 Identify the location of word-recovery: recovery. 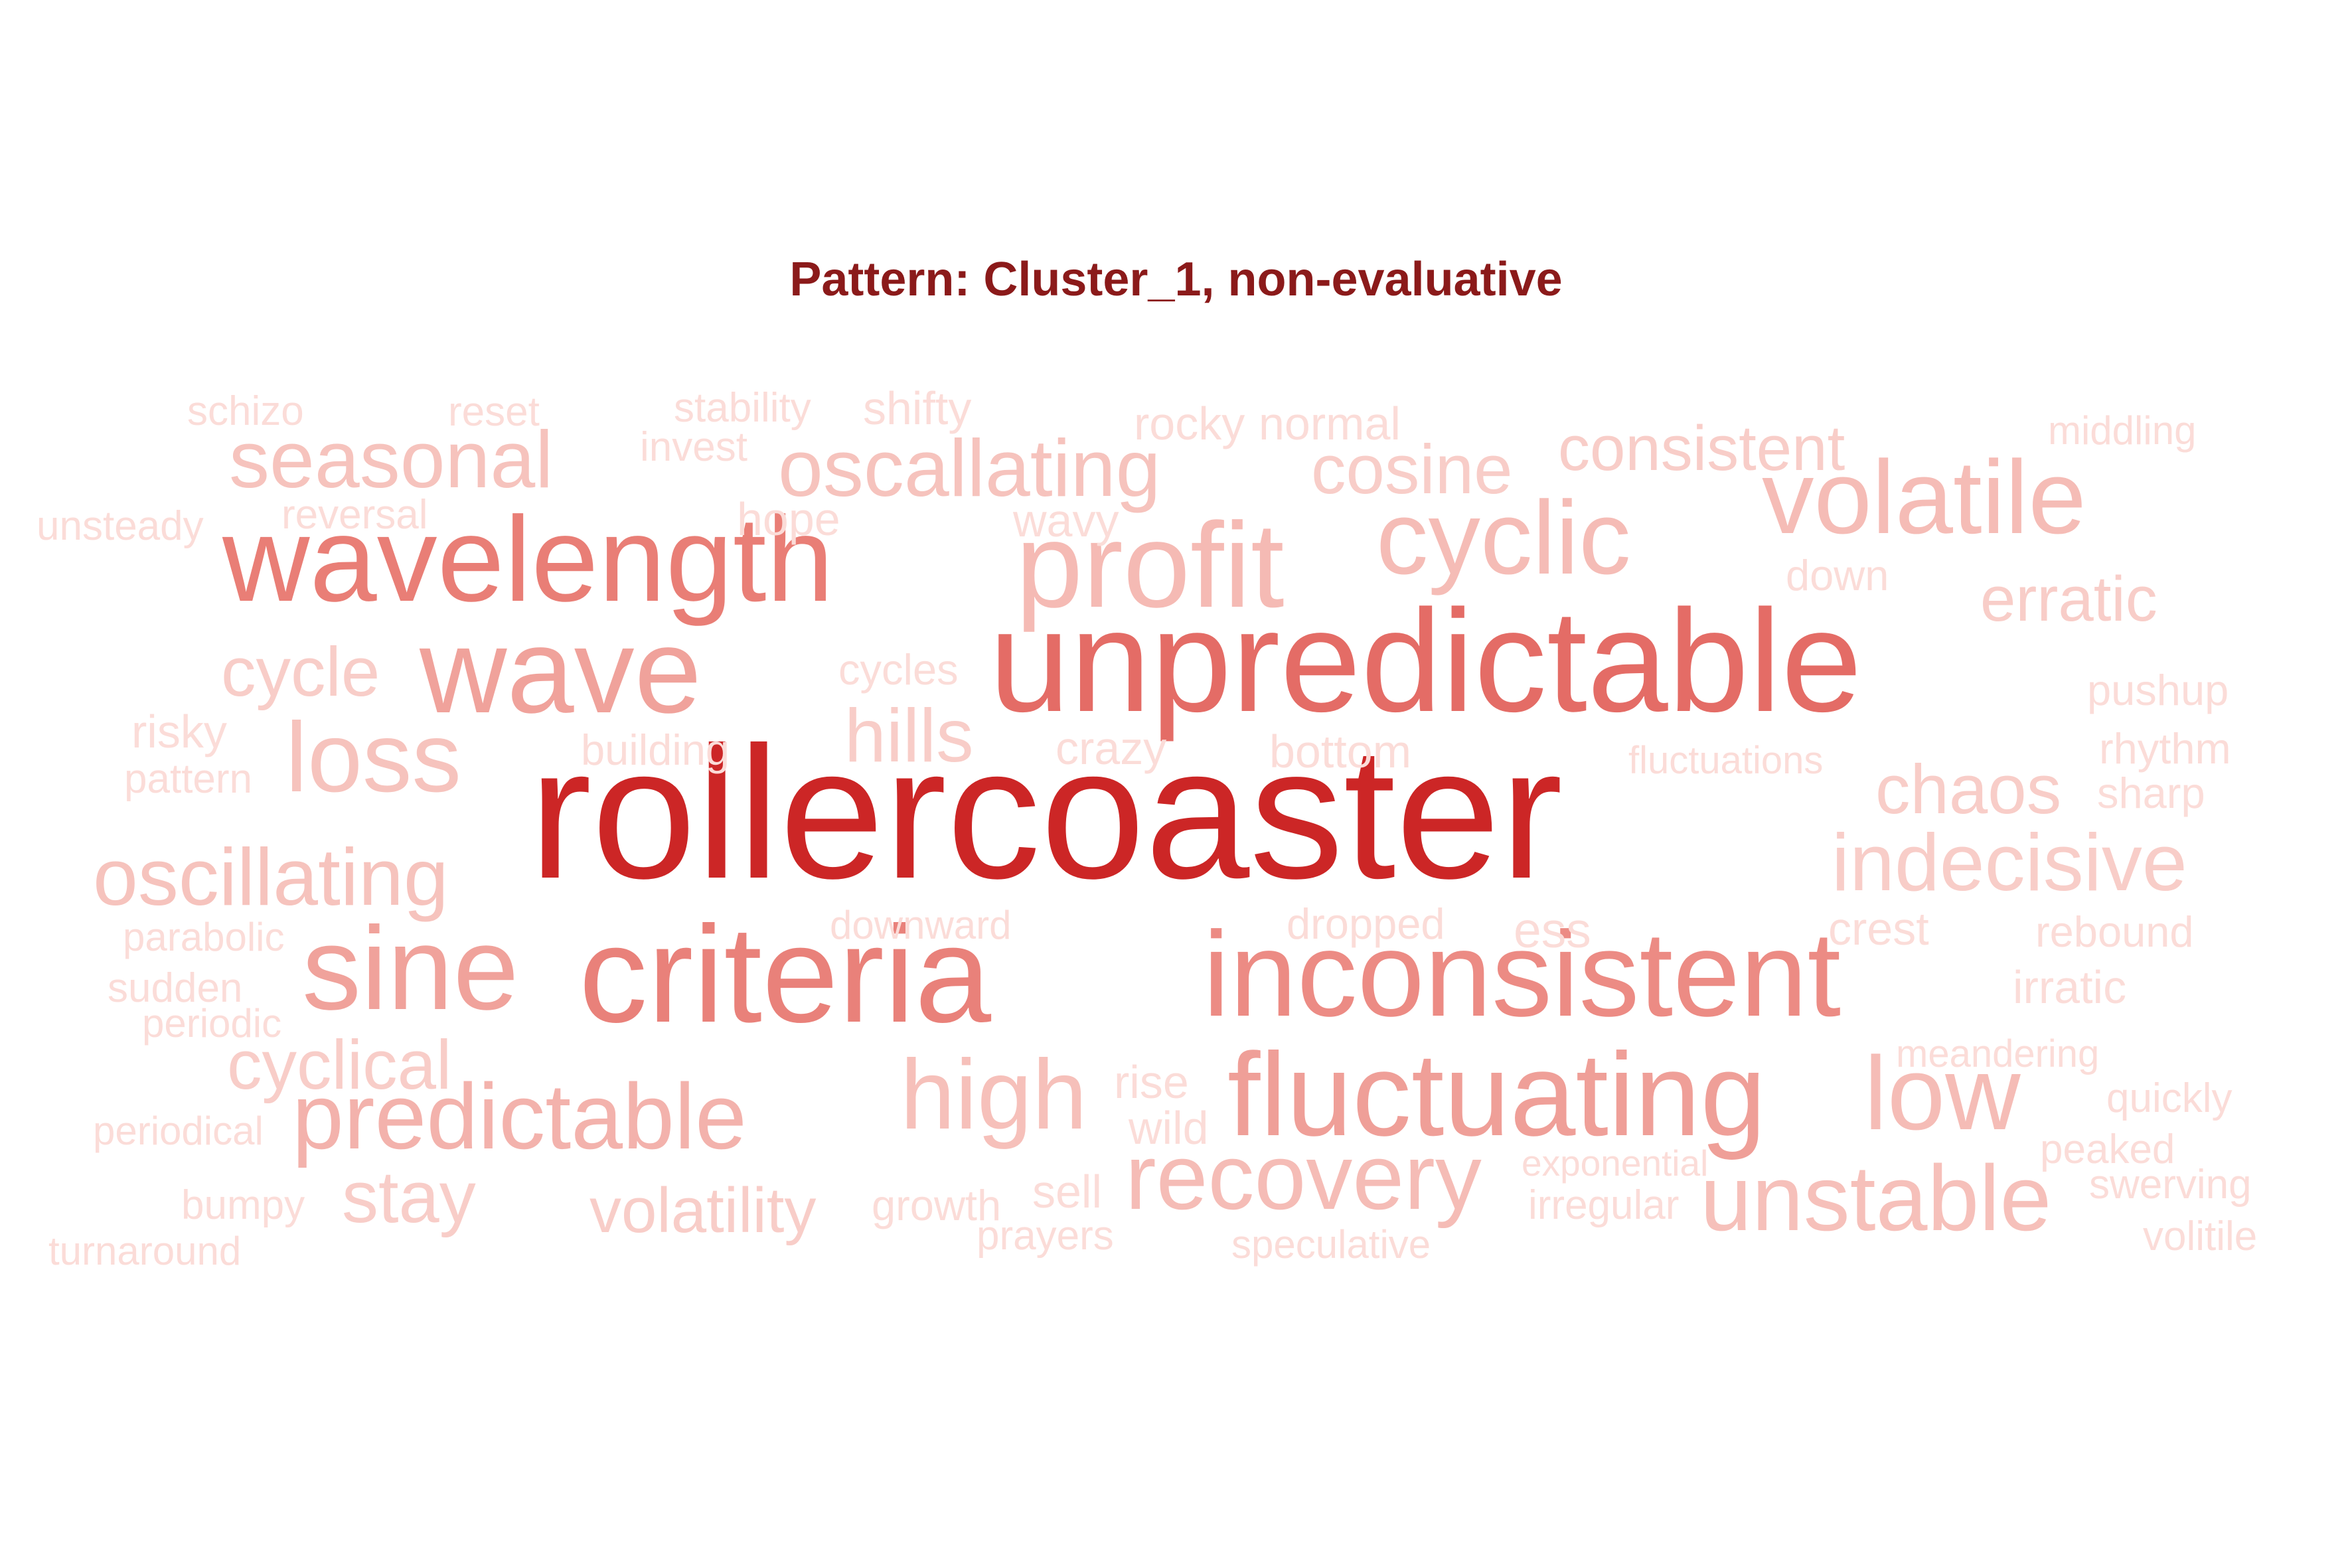
(1304, 1177).